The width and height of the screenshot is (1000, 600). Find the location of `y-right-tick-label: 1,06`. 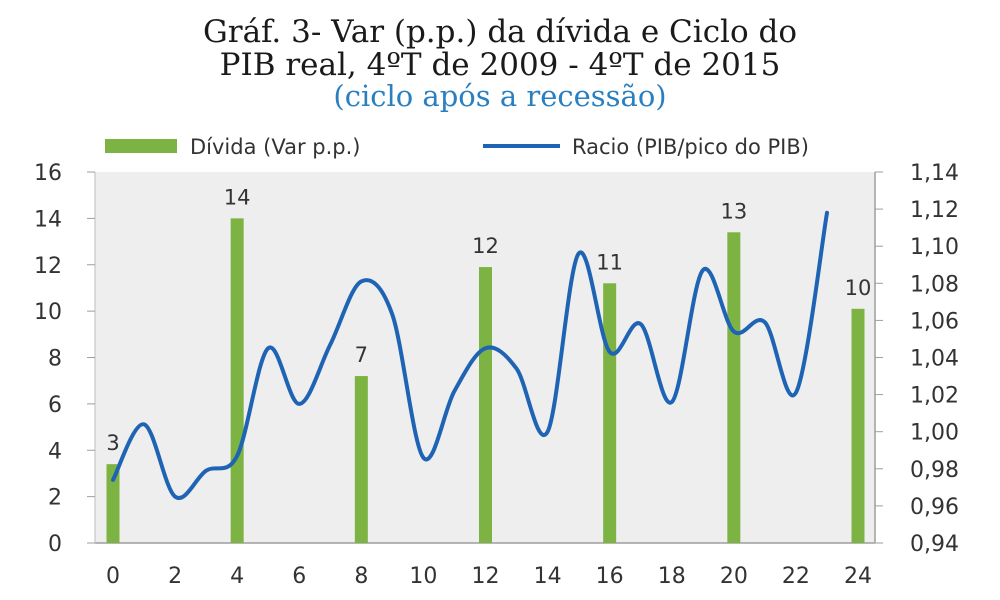

y-right-tick-label: 1,06 is located at coordinates (934, 321).